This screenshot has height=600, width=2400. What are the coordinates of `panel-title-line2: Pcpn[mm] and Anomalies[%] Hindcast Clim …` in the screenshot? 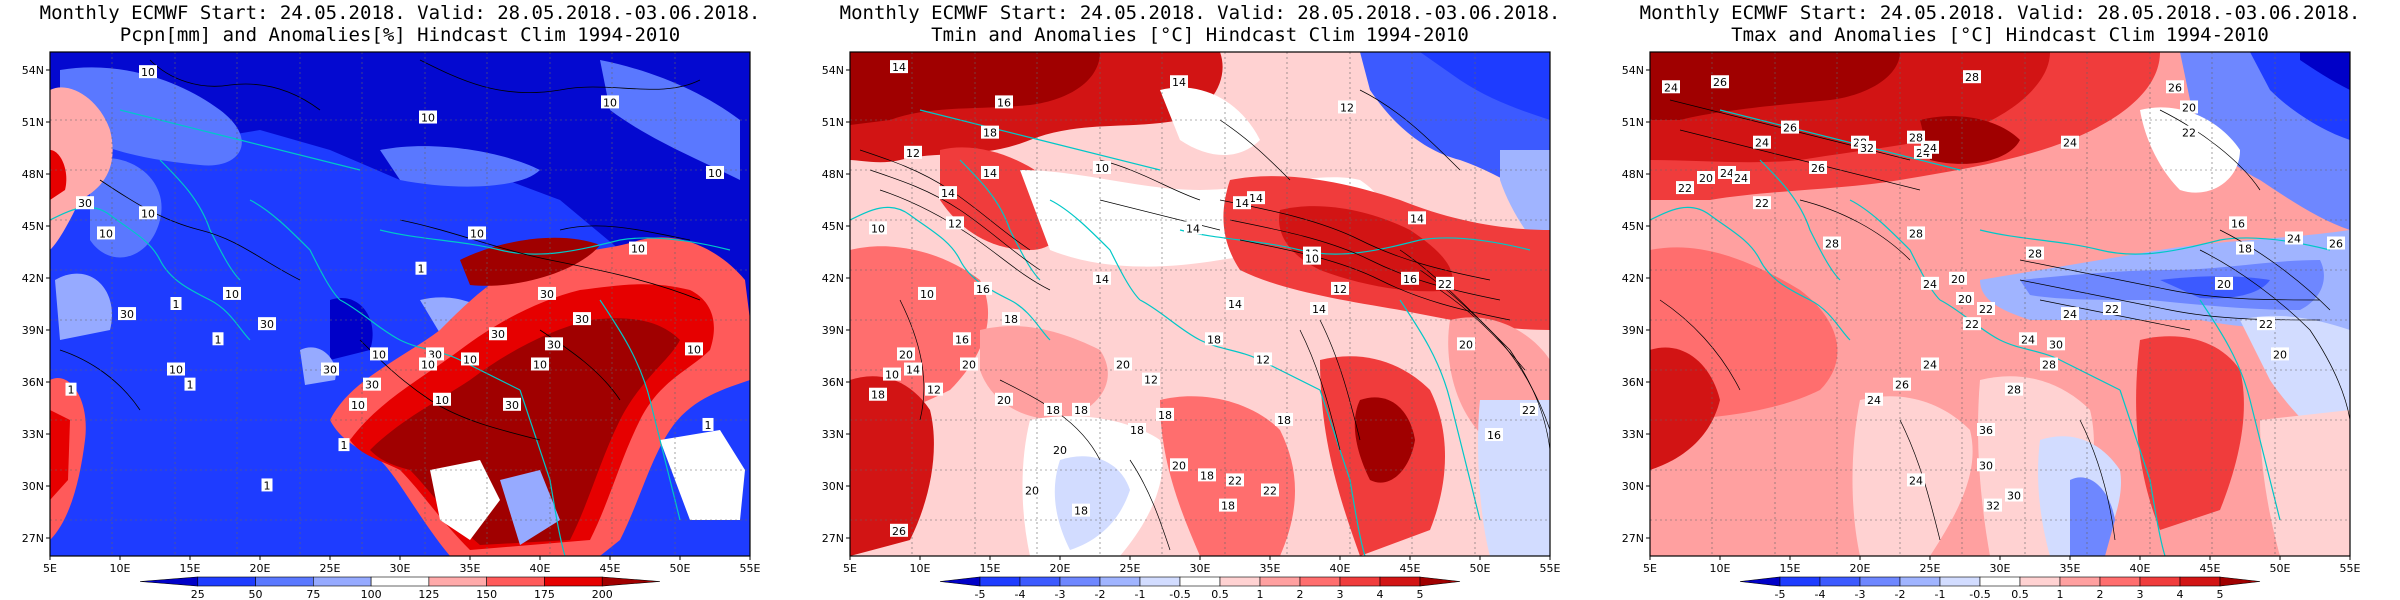 It's located at (400, 35).